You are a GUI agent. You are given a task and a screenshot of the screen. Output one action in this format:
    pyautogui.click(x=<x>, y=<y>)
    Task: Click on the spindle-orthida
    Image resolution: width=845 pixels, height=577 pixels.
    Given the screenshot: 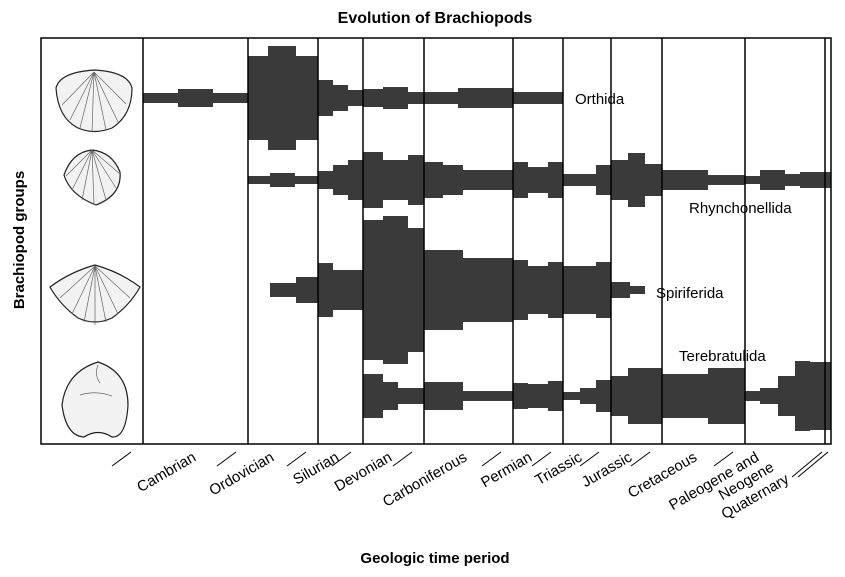 What is the action you would take?
    pyautogui.click(x=353, y=98)
    